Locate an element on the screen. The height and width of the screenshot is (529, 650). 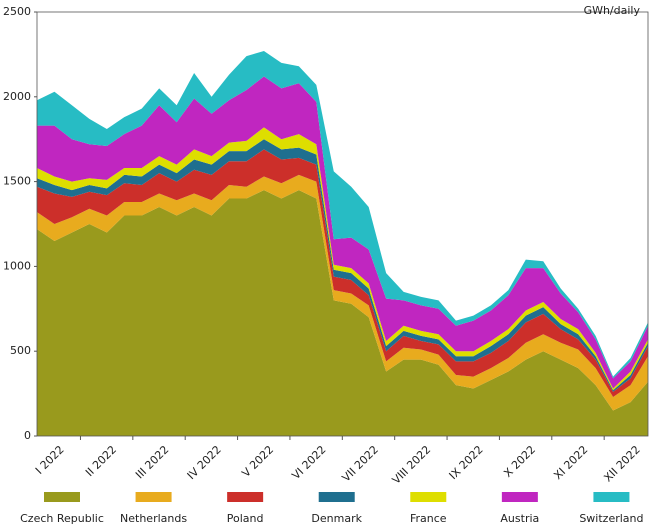
y-tick-label: 1000 is located at coordinates (17, 265).